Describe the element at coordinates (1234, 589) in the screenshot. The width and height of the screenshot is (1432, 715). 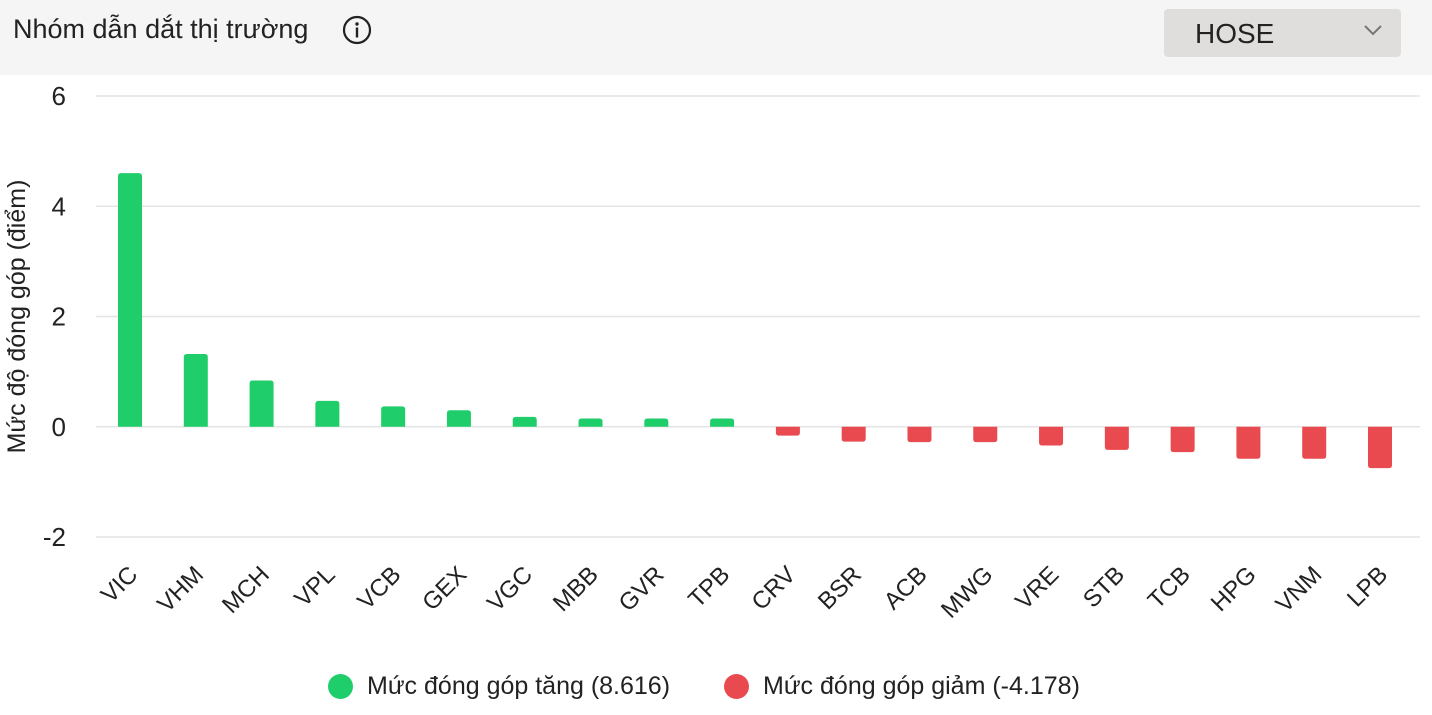
I see `x-tick-label: HPG` at that location.